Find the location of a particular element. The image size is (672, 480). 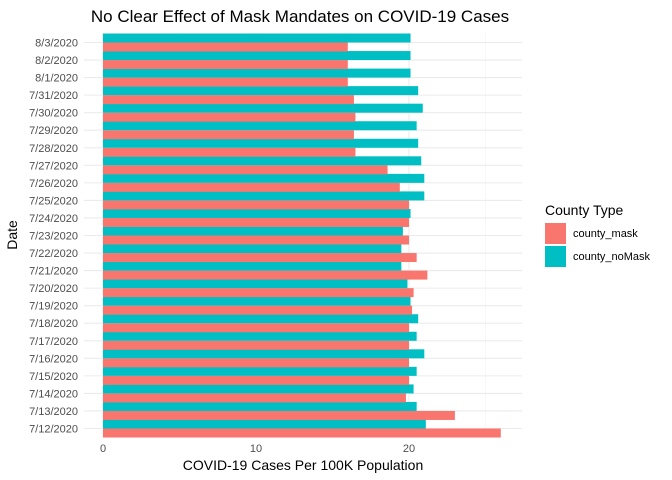

y-tick-label: 7/22/2020 is located at coordinates (53, 254).